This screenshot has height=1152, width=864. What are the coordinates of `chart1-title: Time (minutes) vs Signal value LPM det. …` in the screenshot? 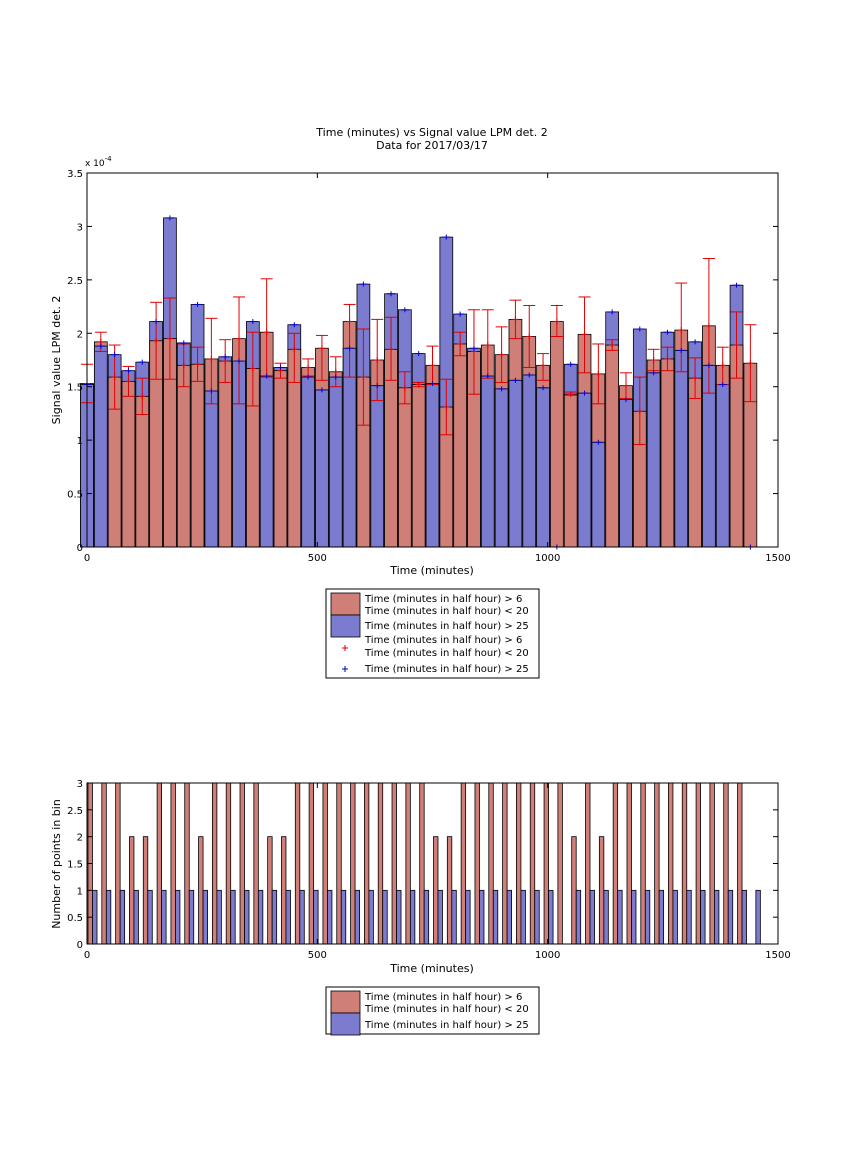 It's located at (431, 132).